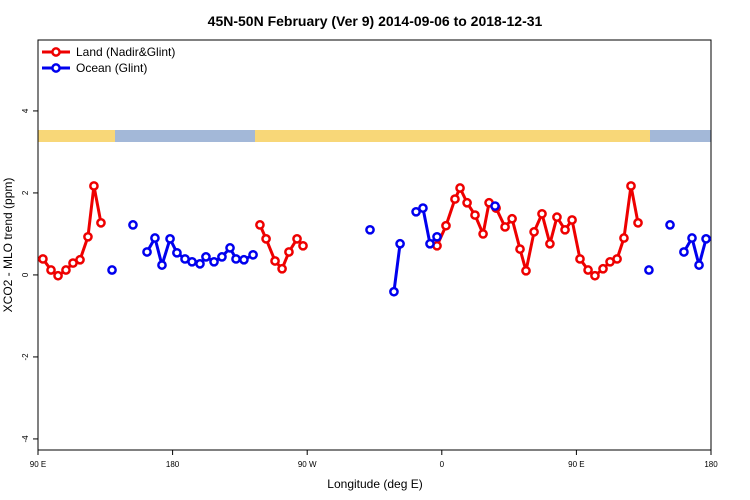  What do you see at coordinates (25, 110) in the screenshot?
I see `y-tick-label: 4` at bounding box center [25, 110].